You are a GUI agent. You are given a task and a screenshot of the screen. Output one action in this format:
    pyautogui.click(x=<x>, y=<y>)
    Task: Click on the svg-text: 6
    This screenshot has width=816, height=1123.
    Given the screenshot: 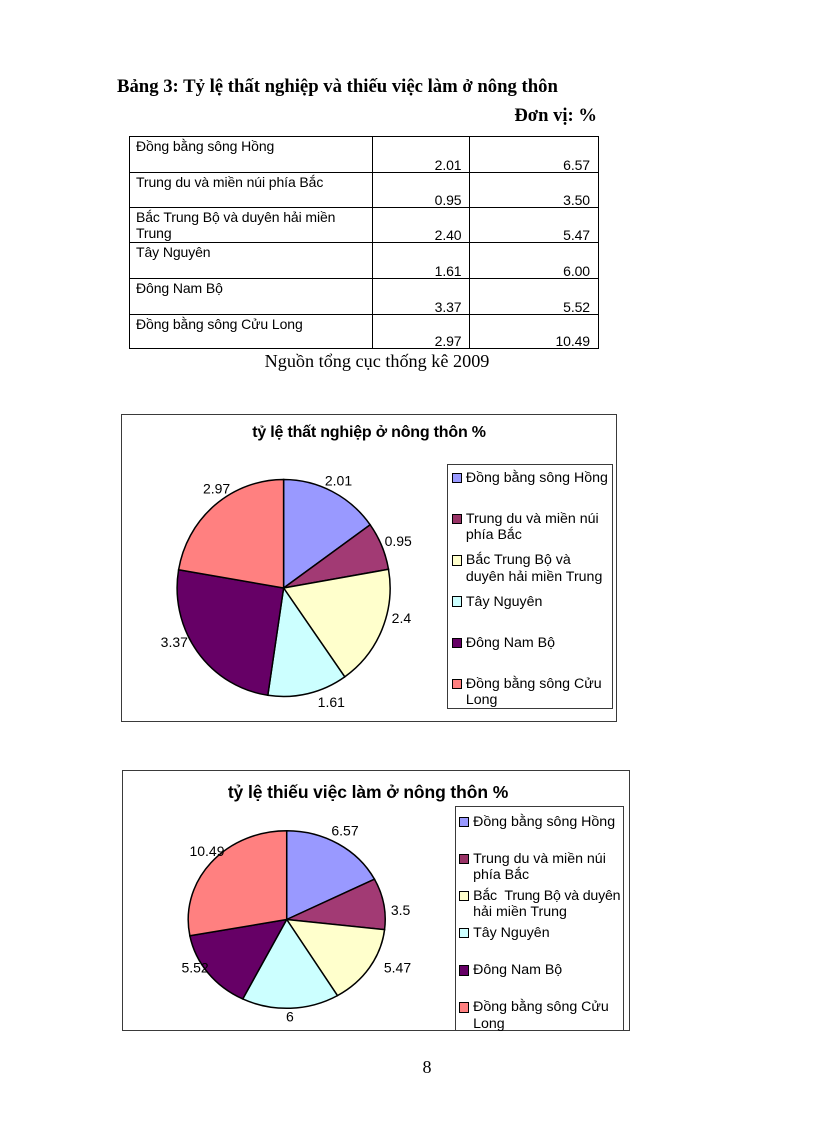 What is the action you would take?
    pyautogui.click(x=290, y=1017)
    